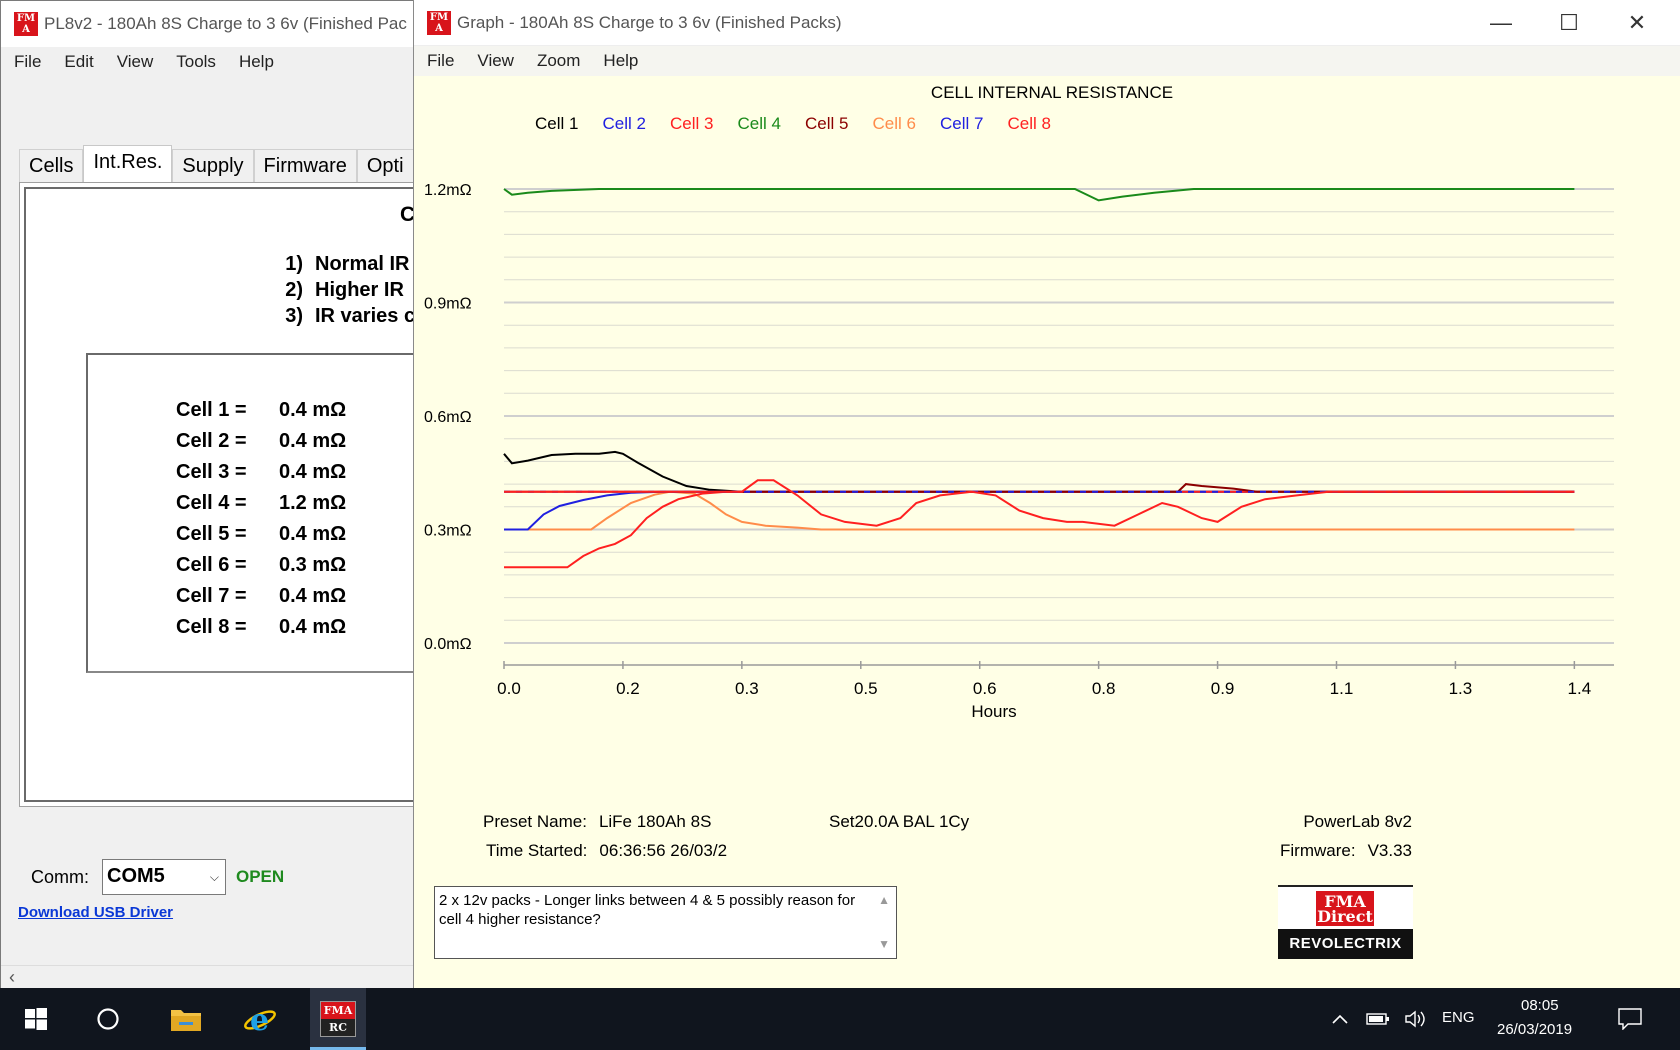 The height and width of the screenshot is (1050, 1680). I want to click on legend-entry: Cell 3, so click(691, 123).